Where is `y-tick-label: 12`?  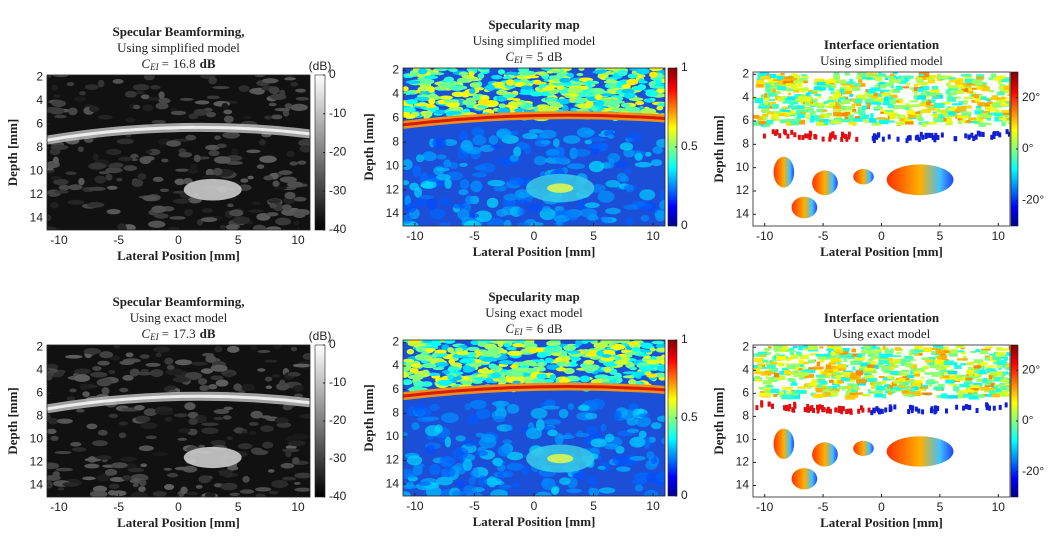
y-tick-label: 12 is located at coordinates (743, 190).